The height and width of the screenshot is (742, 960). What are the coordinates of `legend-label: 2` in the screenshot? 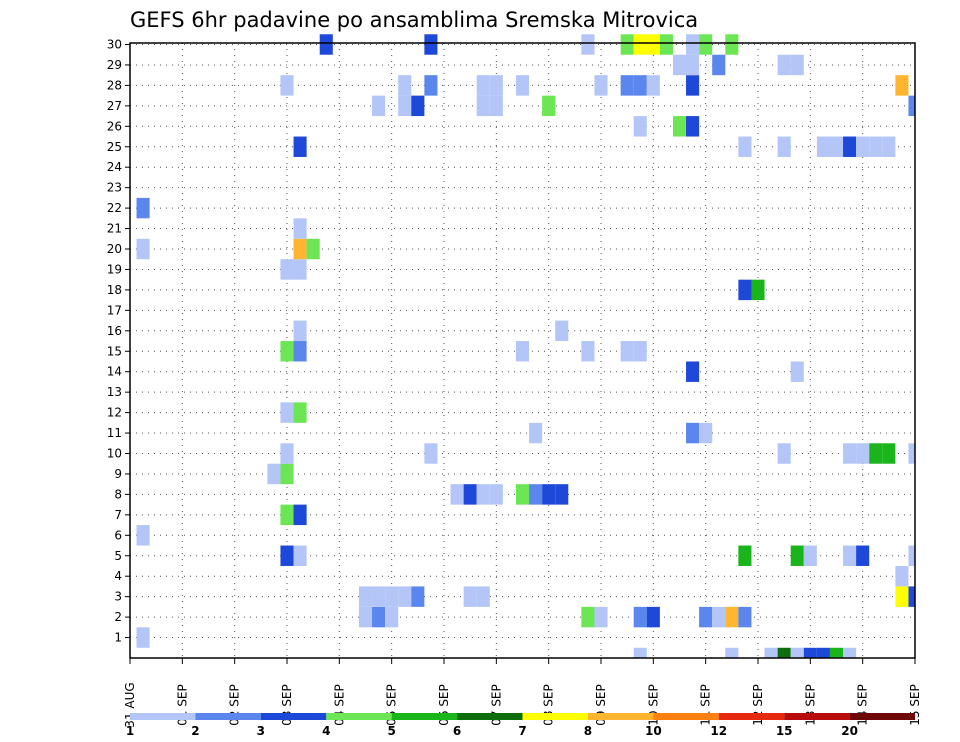 It's located at (195, 731).